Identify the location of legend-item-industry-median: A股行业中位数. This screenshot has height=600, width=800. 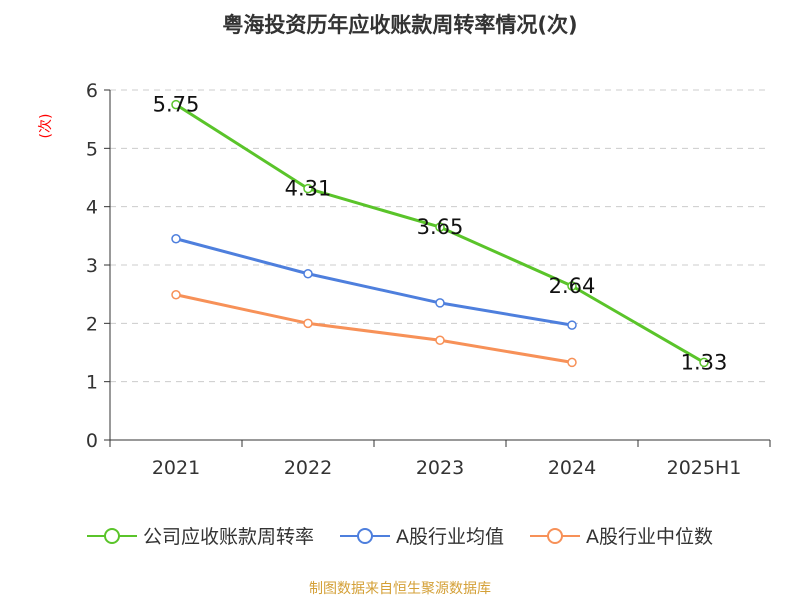
(621, 535).